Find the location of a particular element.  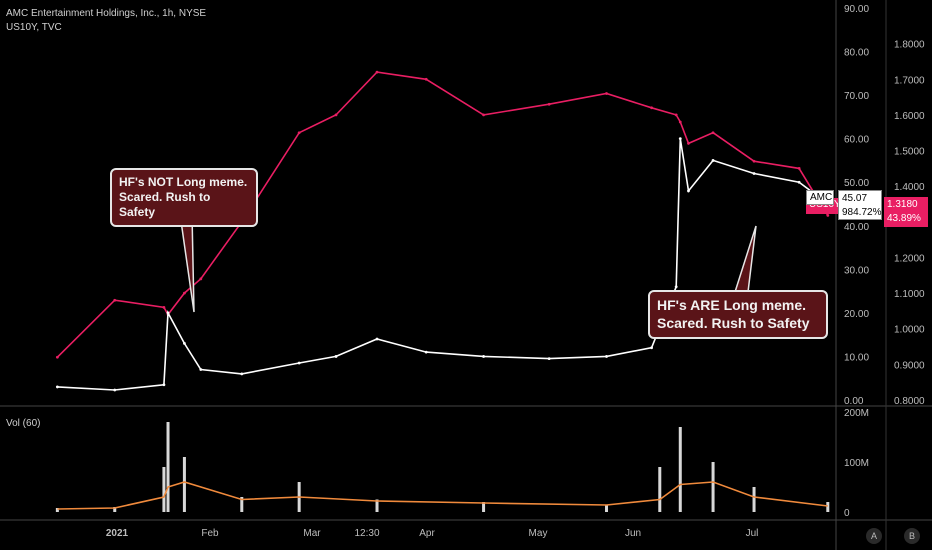

us10y-y-tick: 1.5000 is located at coordinates (909, 152).